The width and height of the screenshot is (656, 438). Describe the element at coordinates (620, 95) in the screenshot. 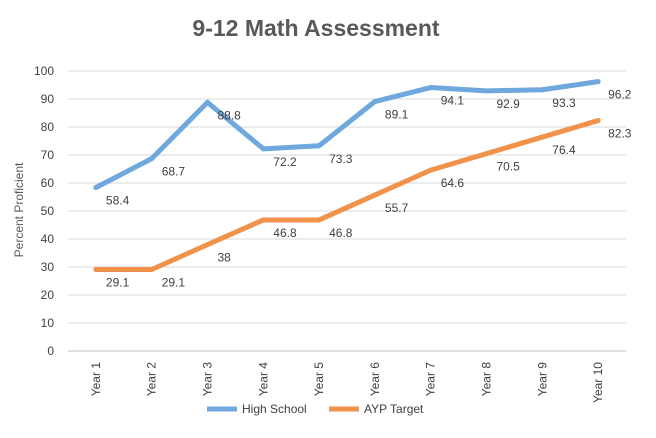

I see `data-label: 96.2` at that location.